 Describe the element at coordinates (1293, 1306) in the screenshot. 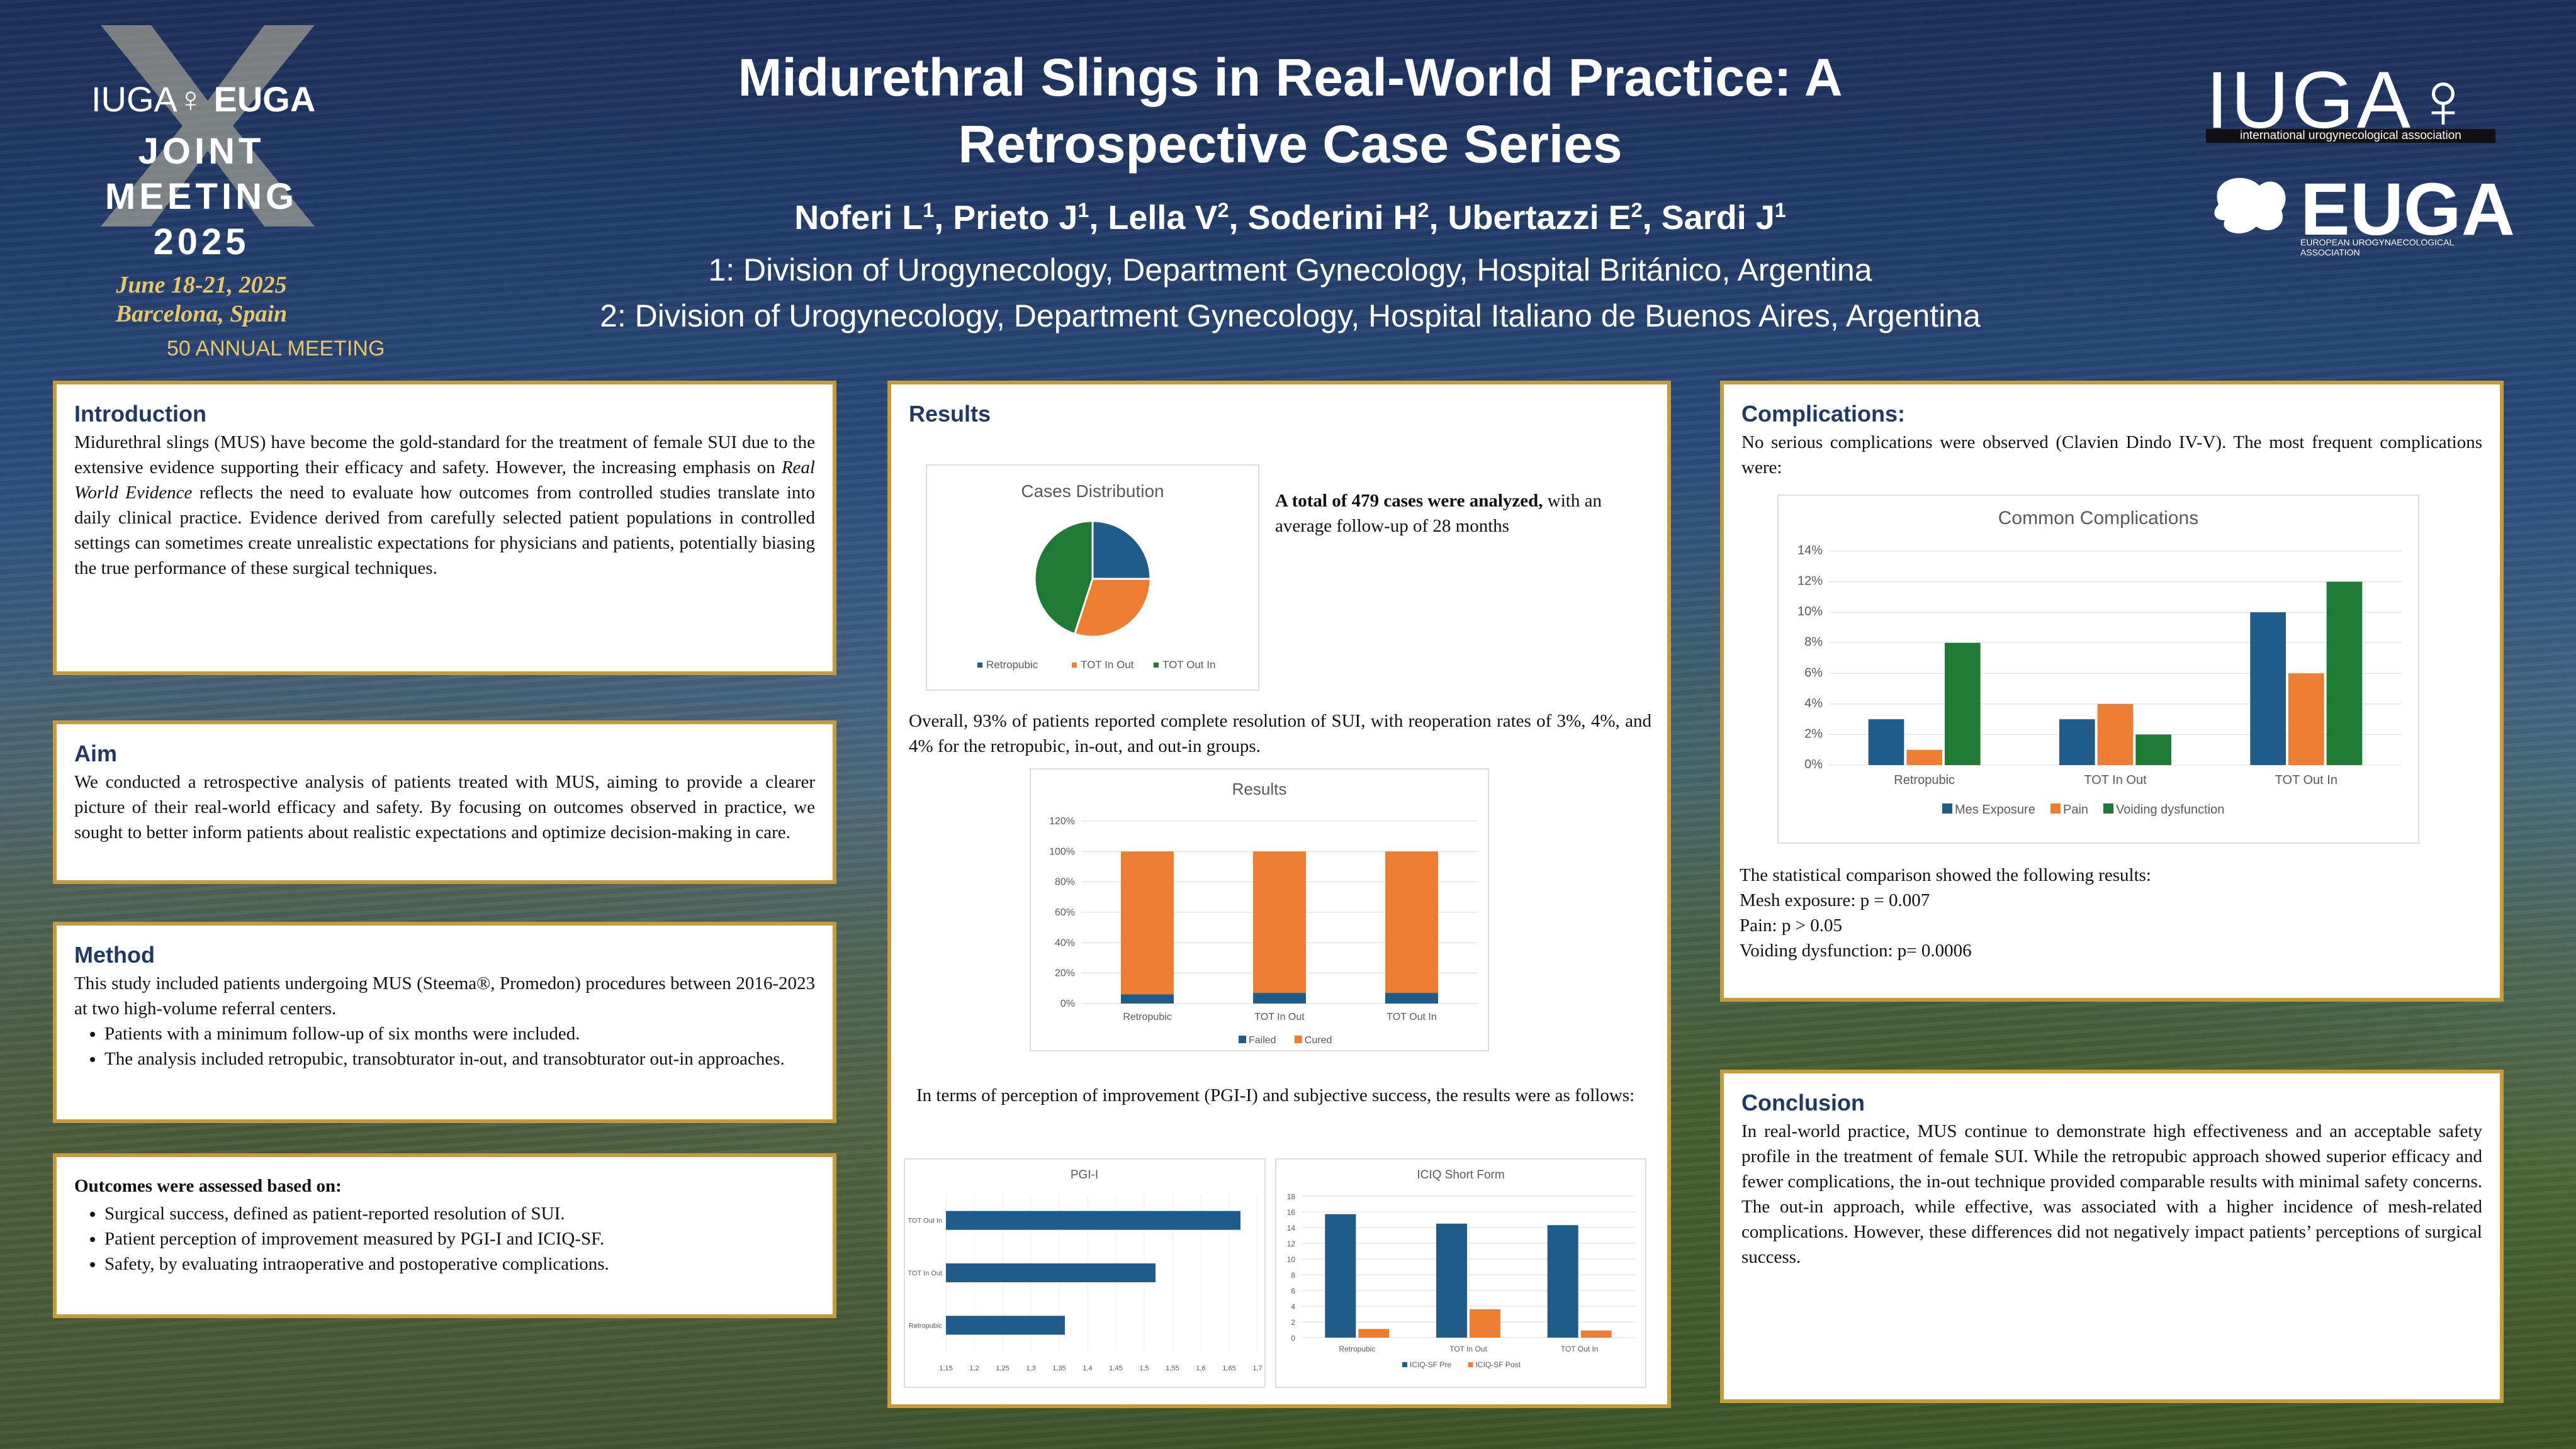

I see `y-tick-label: 4` at that location.